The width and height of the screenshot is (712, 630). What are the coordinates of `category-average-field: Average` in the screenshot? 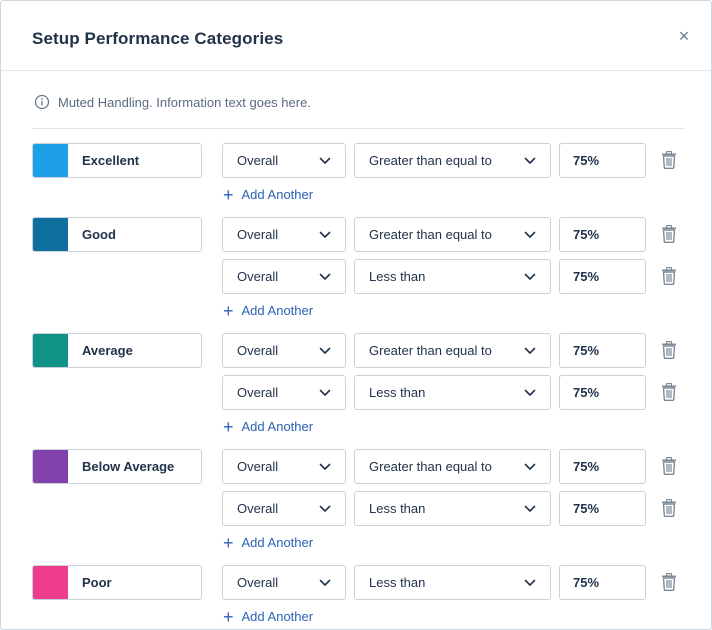 It's located at (117, 350).